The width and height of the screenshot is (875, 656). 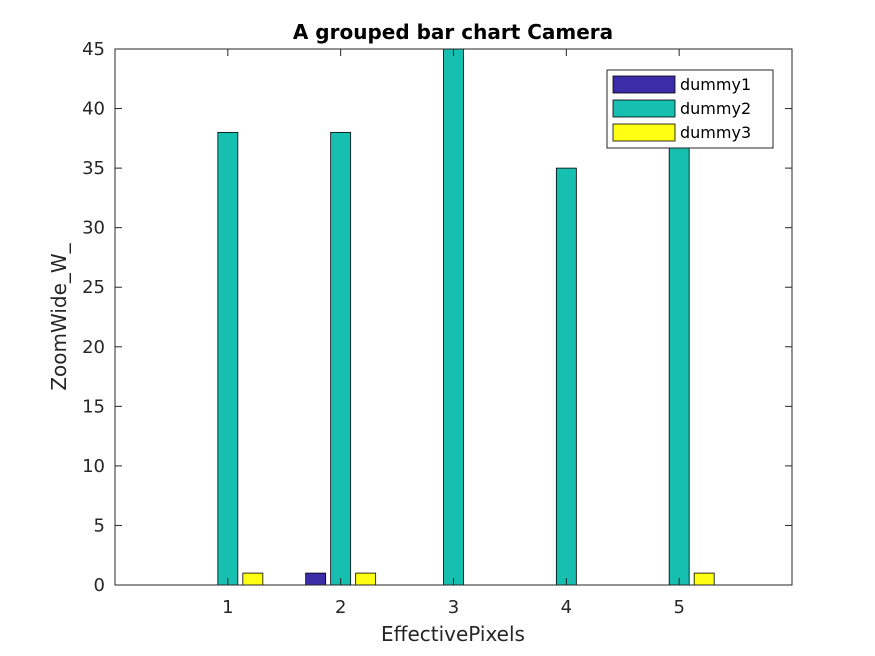 What do you see at coordinates (453, 634) in the screenshot?
I see `x-axis-label: EffectivePixels` at bounding box center [453, 634].